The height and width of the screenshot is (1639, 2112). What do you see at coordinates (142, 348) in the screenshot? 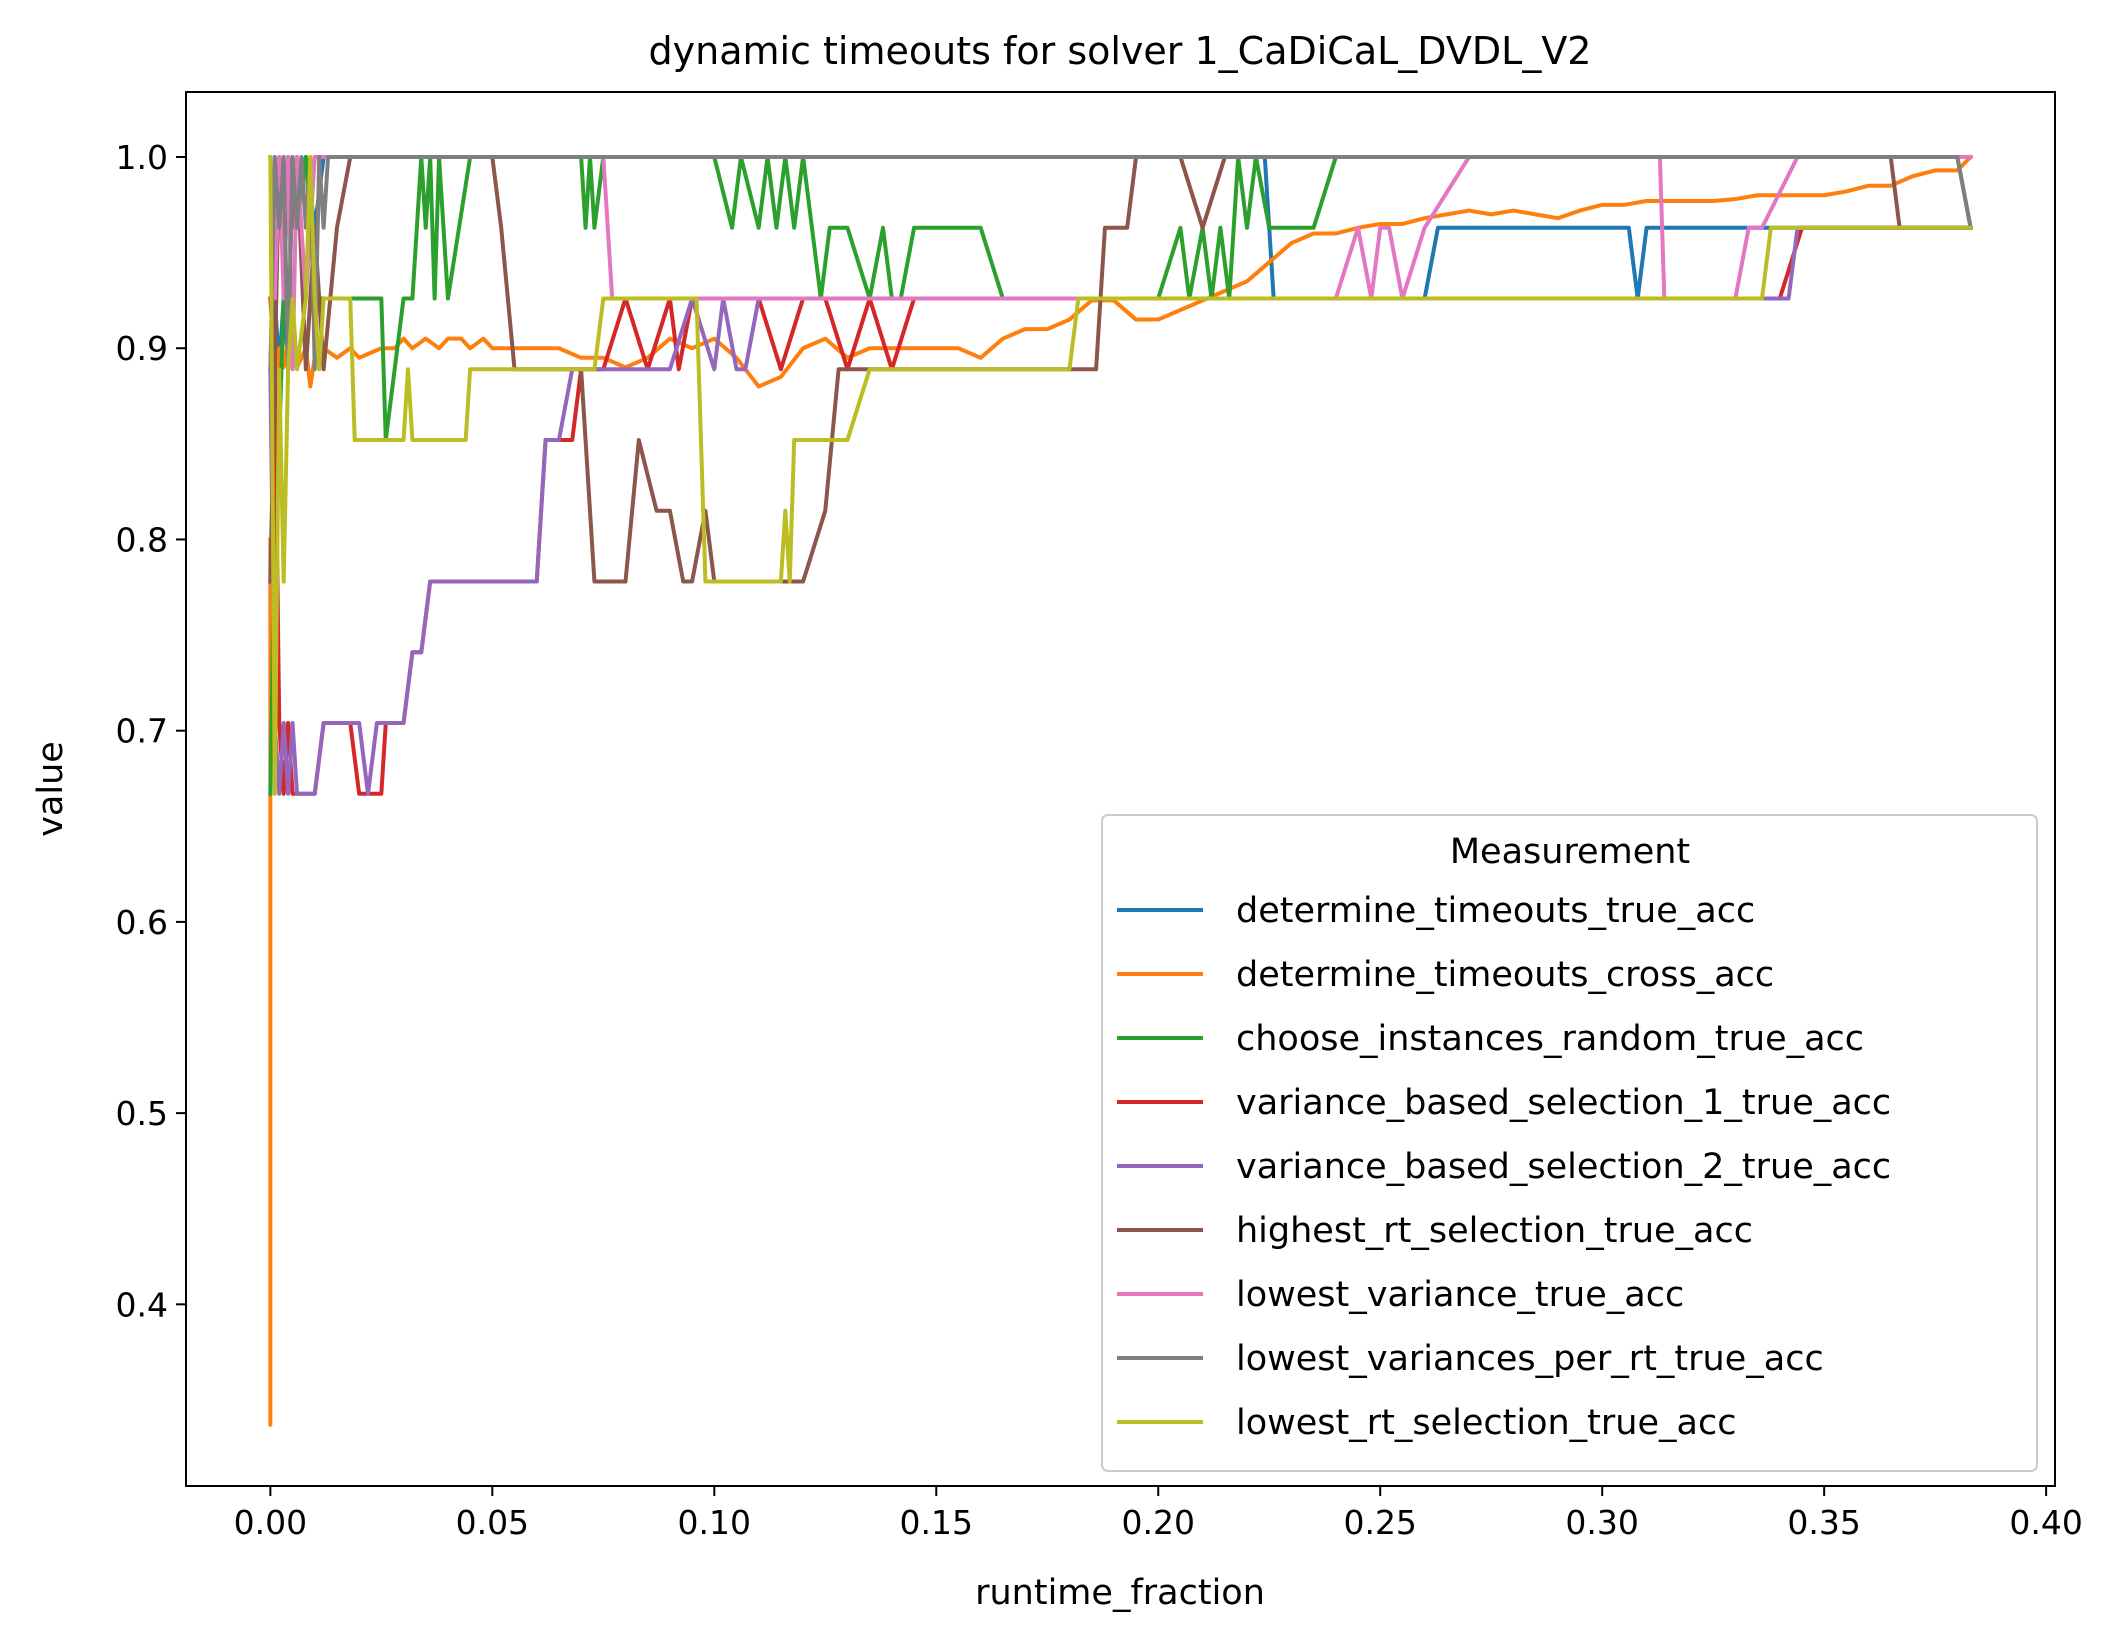
I see `y-tick-label: 0.9` at bounding box center [142, 348].